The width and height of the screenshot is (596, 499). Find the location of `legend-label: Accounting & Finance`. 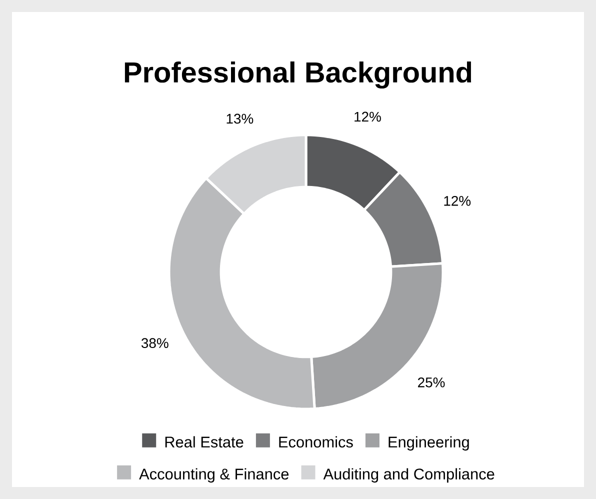

legend-label: Accounting & Finance is located at coordinates (214, 475).